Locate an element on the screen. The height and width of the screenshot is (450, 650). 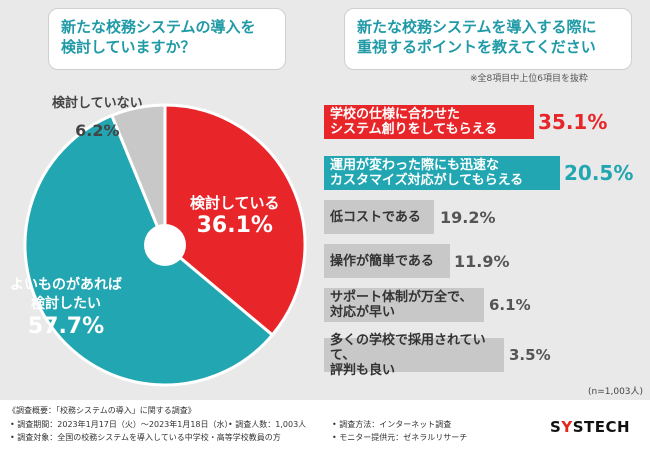
pie-label-maybe: よいものがあれば 検討したい 57.7% is located at coordinates (66, 307).